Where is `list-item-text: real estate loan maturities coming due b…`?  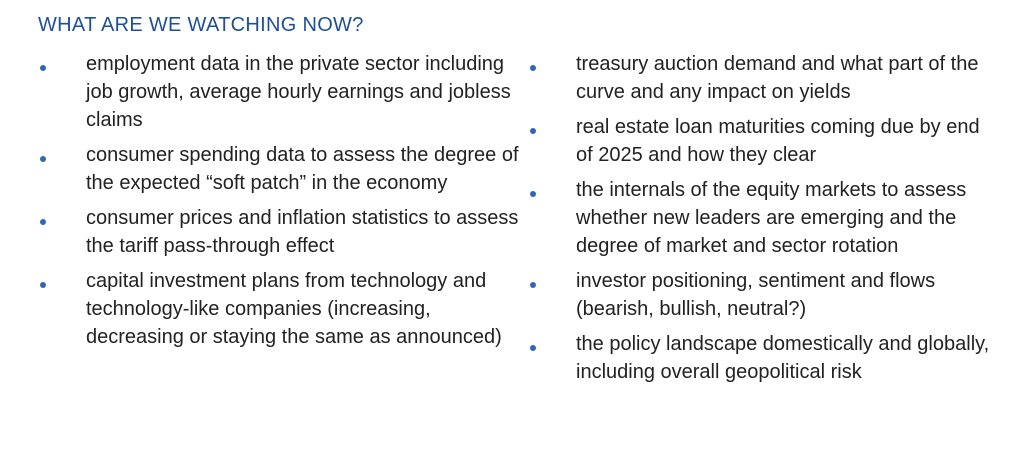
list-item-text: real estate loan maturities coming due b… is located at coordinates (778, 141).